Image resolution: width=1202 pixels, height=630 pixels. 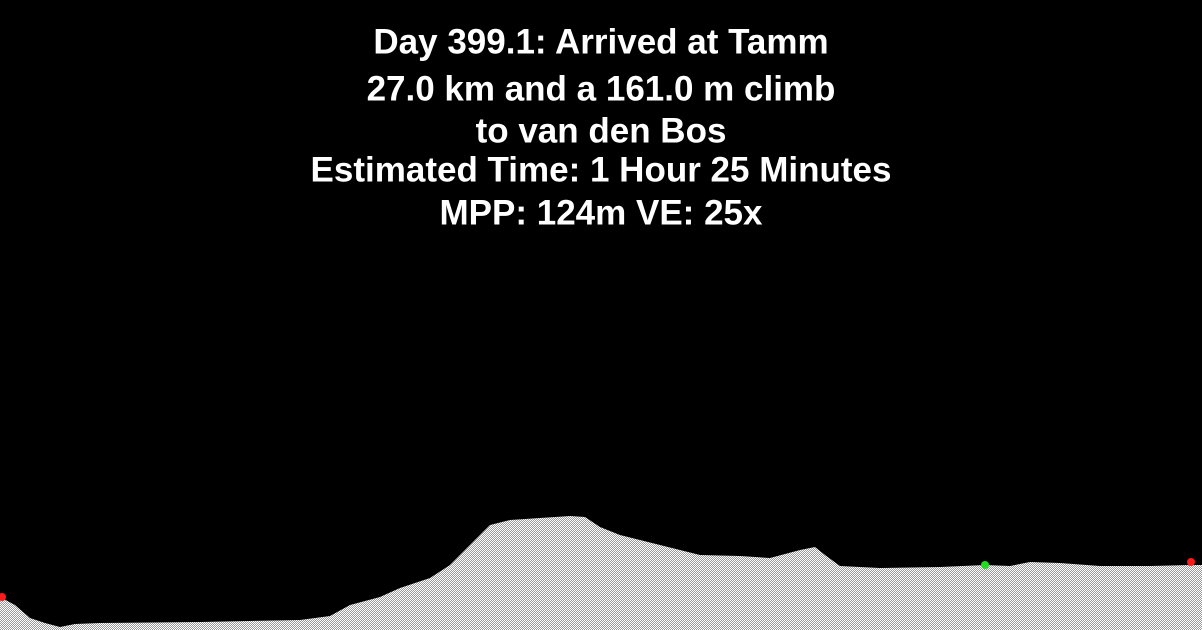 I want to click on distance-line: 27.0 km and a 161.0 m climb, so click(x=601, y=88).